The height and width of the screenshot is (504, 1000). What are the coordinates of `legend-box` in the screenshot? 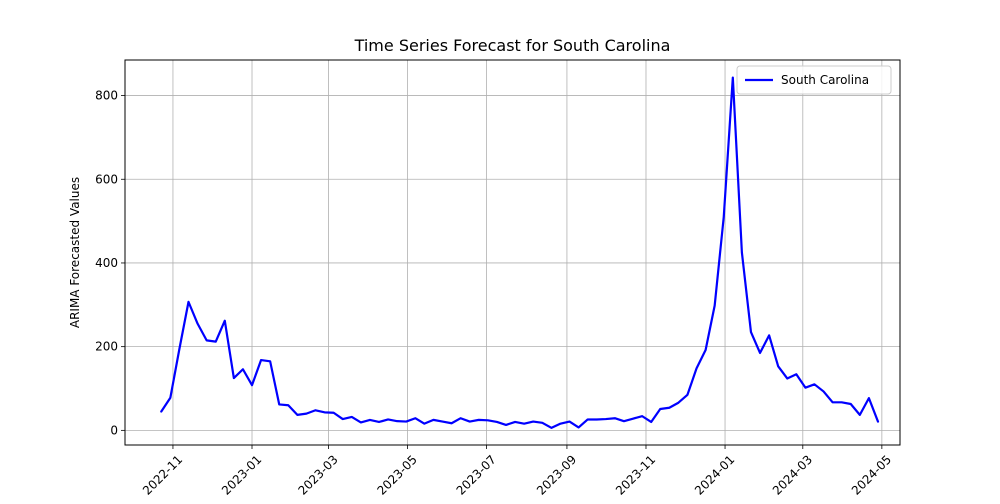 It's located at (814, 80).